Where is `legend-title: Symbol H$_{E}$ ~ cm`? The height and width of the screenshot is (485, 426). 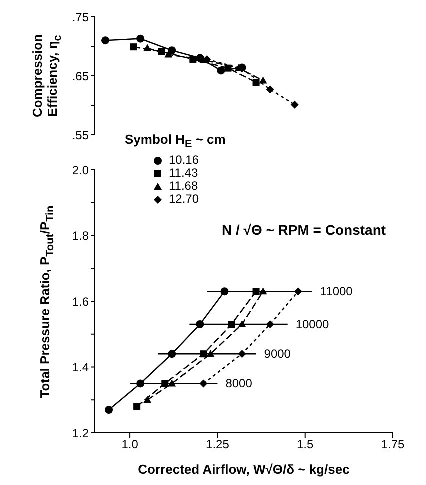
legend-title: Symbol H$_{E}$ ~ cm is located at coordinates (175, 141).